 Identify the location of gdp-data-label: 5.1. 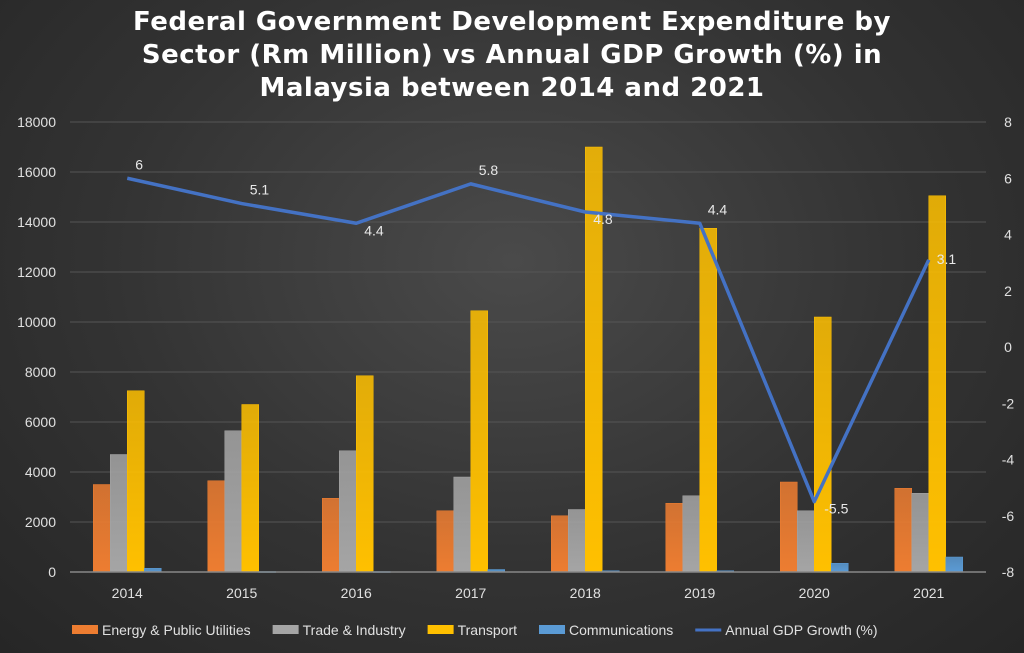
(260, 190).